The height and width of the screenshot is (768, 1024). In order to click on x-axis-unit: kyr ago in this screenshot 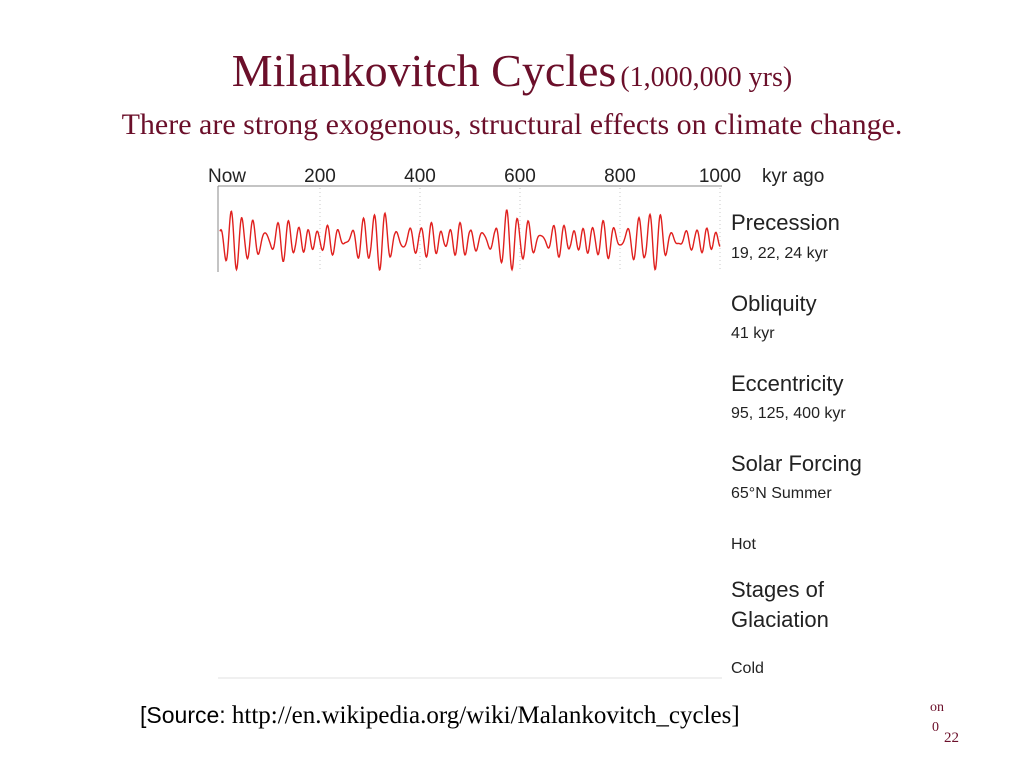, I will do `click(793, 176)`.